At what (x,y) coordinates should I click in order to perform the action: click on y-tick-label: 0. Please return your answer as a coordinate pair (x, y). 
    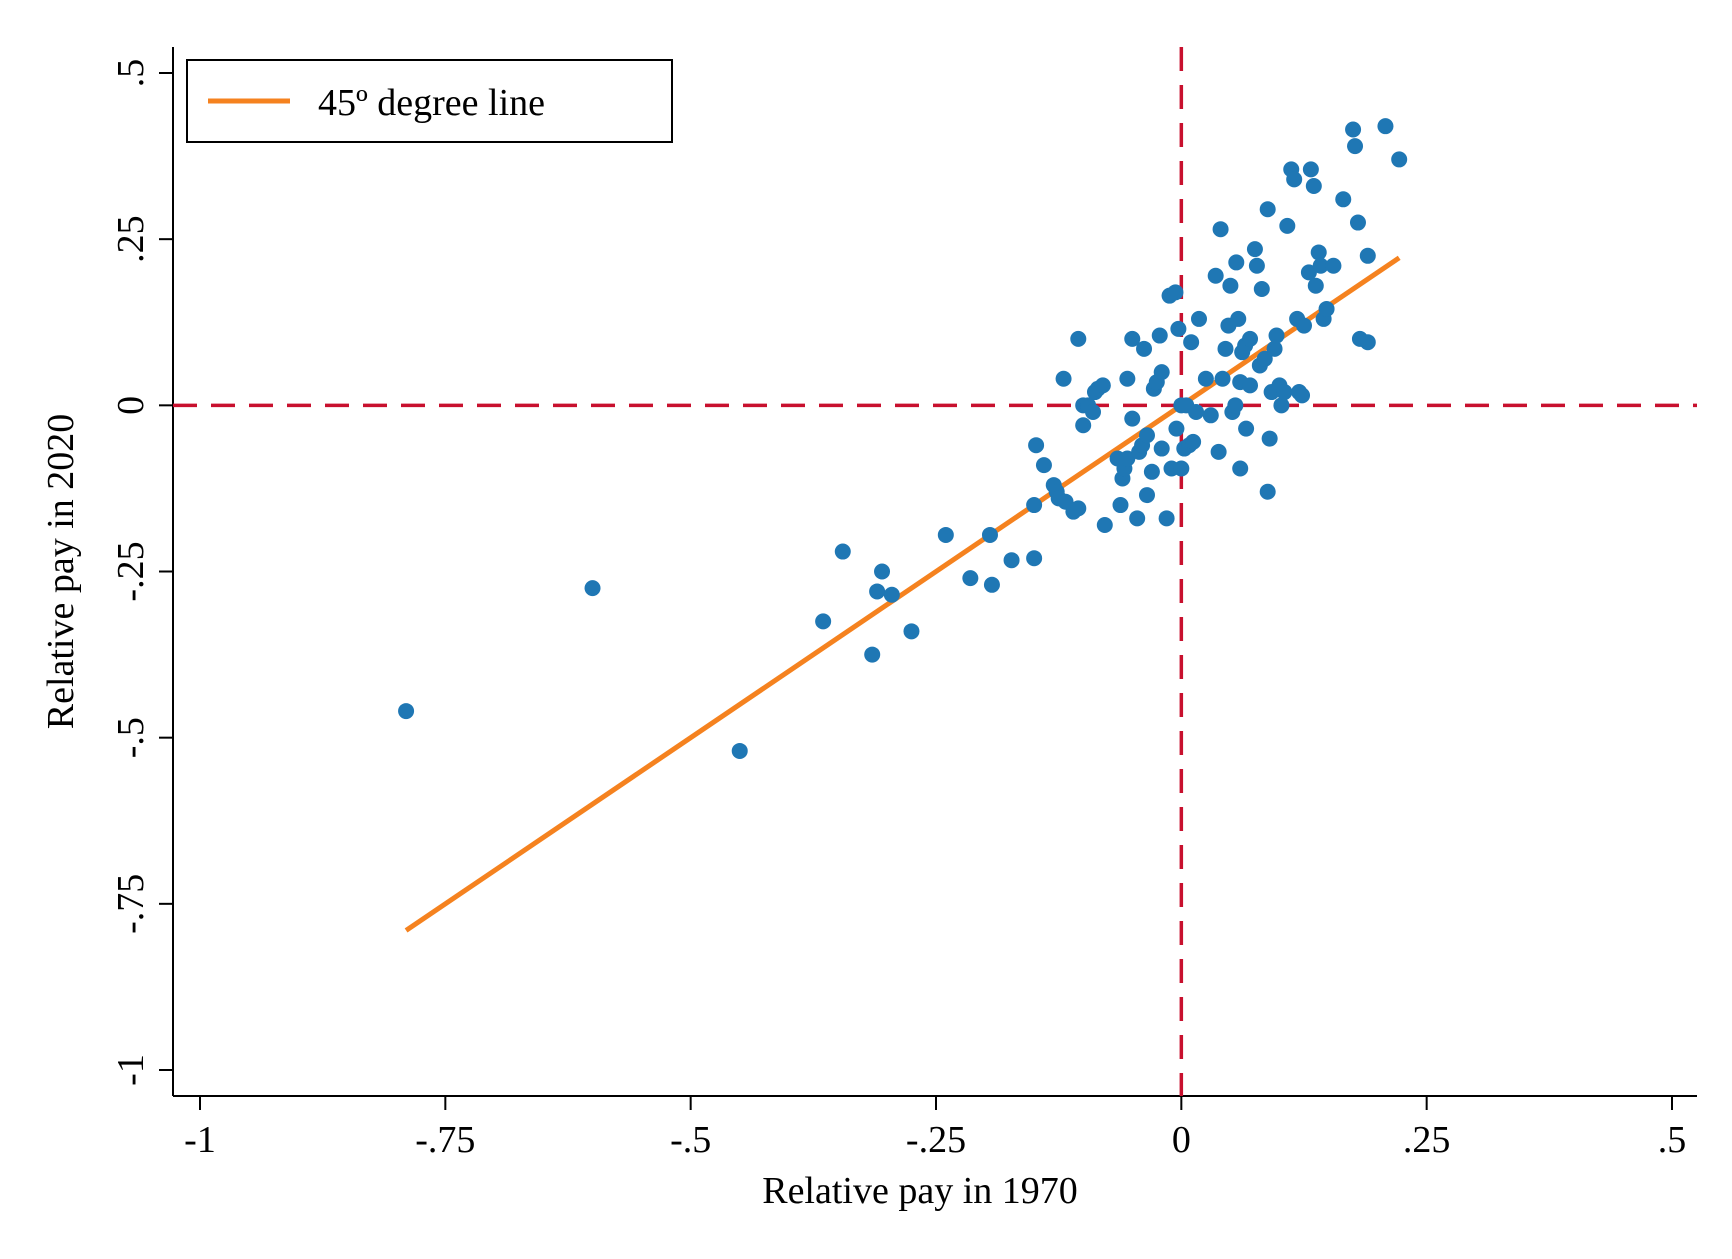
    Looking at the image, I should click on (131, 405).